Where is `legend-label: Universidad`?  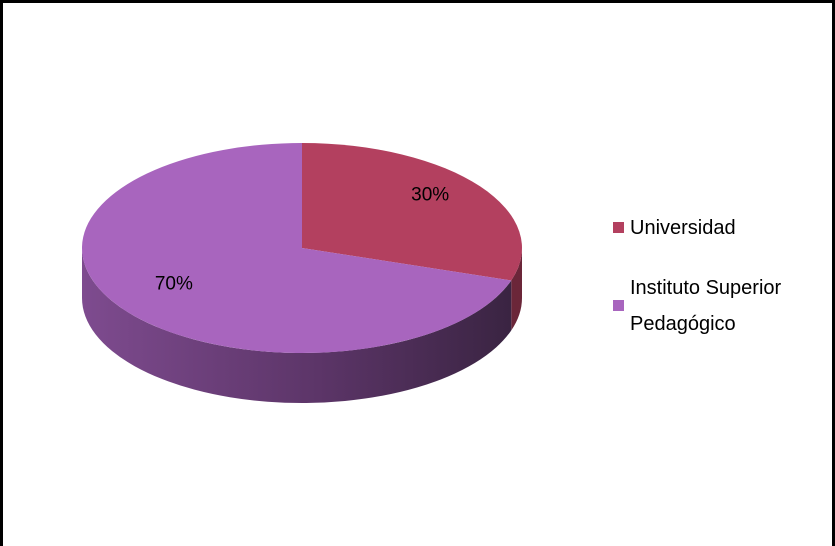 legend-label: Universidad is located at coordinates (683, 228).